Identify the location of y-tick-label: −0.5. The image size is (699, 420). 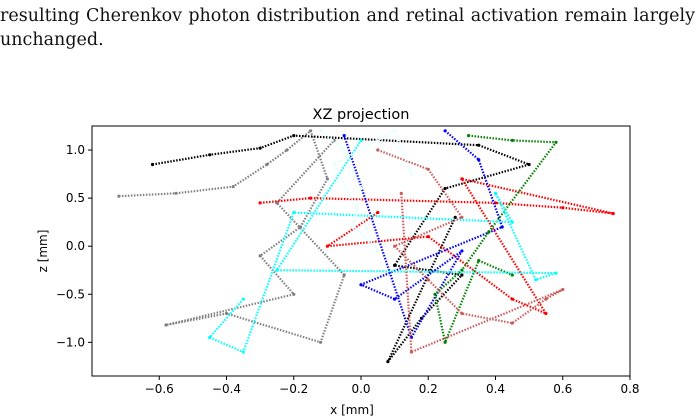
(70, 294).